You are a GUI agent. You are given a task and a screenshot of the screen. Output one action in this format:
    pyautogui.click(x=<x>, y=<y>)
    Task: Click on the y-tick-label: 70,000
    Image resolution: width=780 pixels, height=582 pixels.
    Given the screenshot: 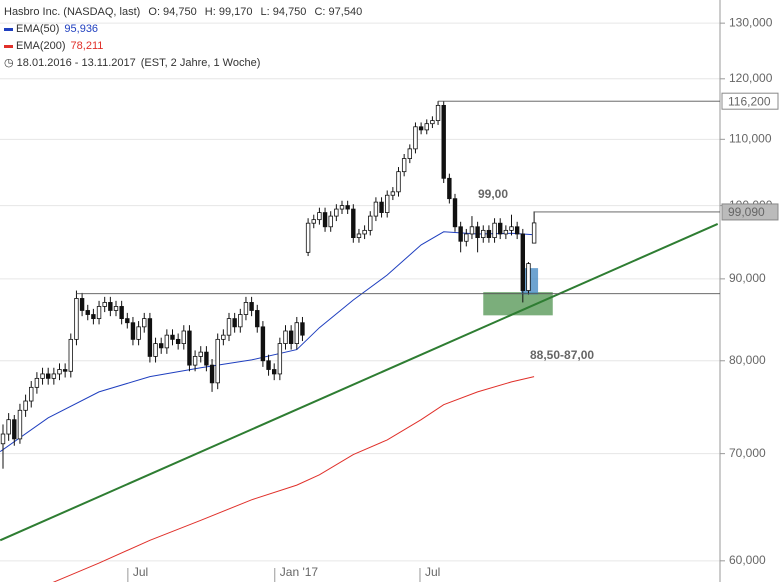 What is the action you would take?
    pyautogui.click(x=747, y=453)
    